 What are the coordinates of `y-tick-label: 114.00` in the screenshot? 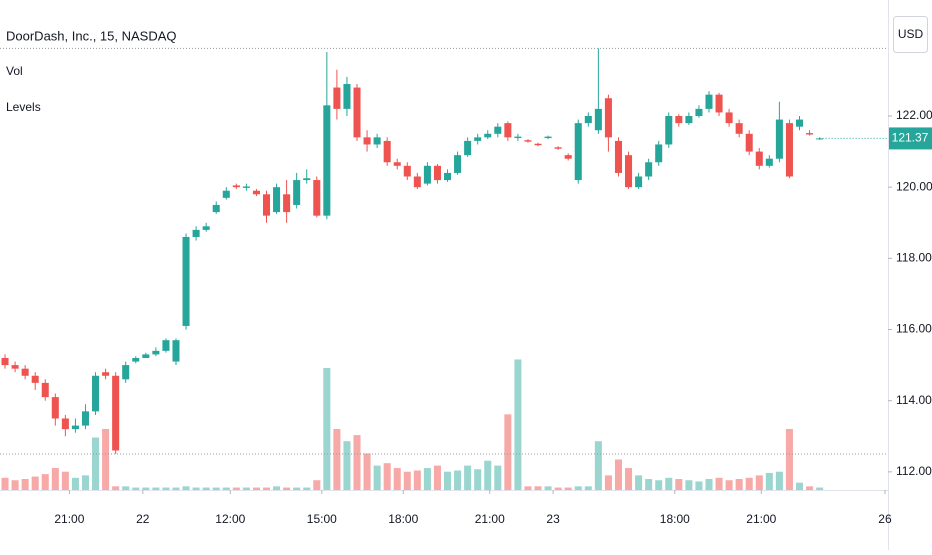 It's located at (914, 400).